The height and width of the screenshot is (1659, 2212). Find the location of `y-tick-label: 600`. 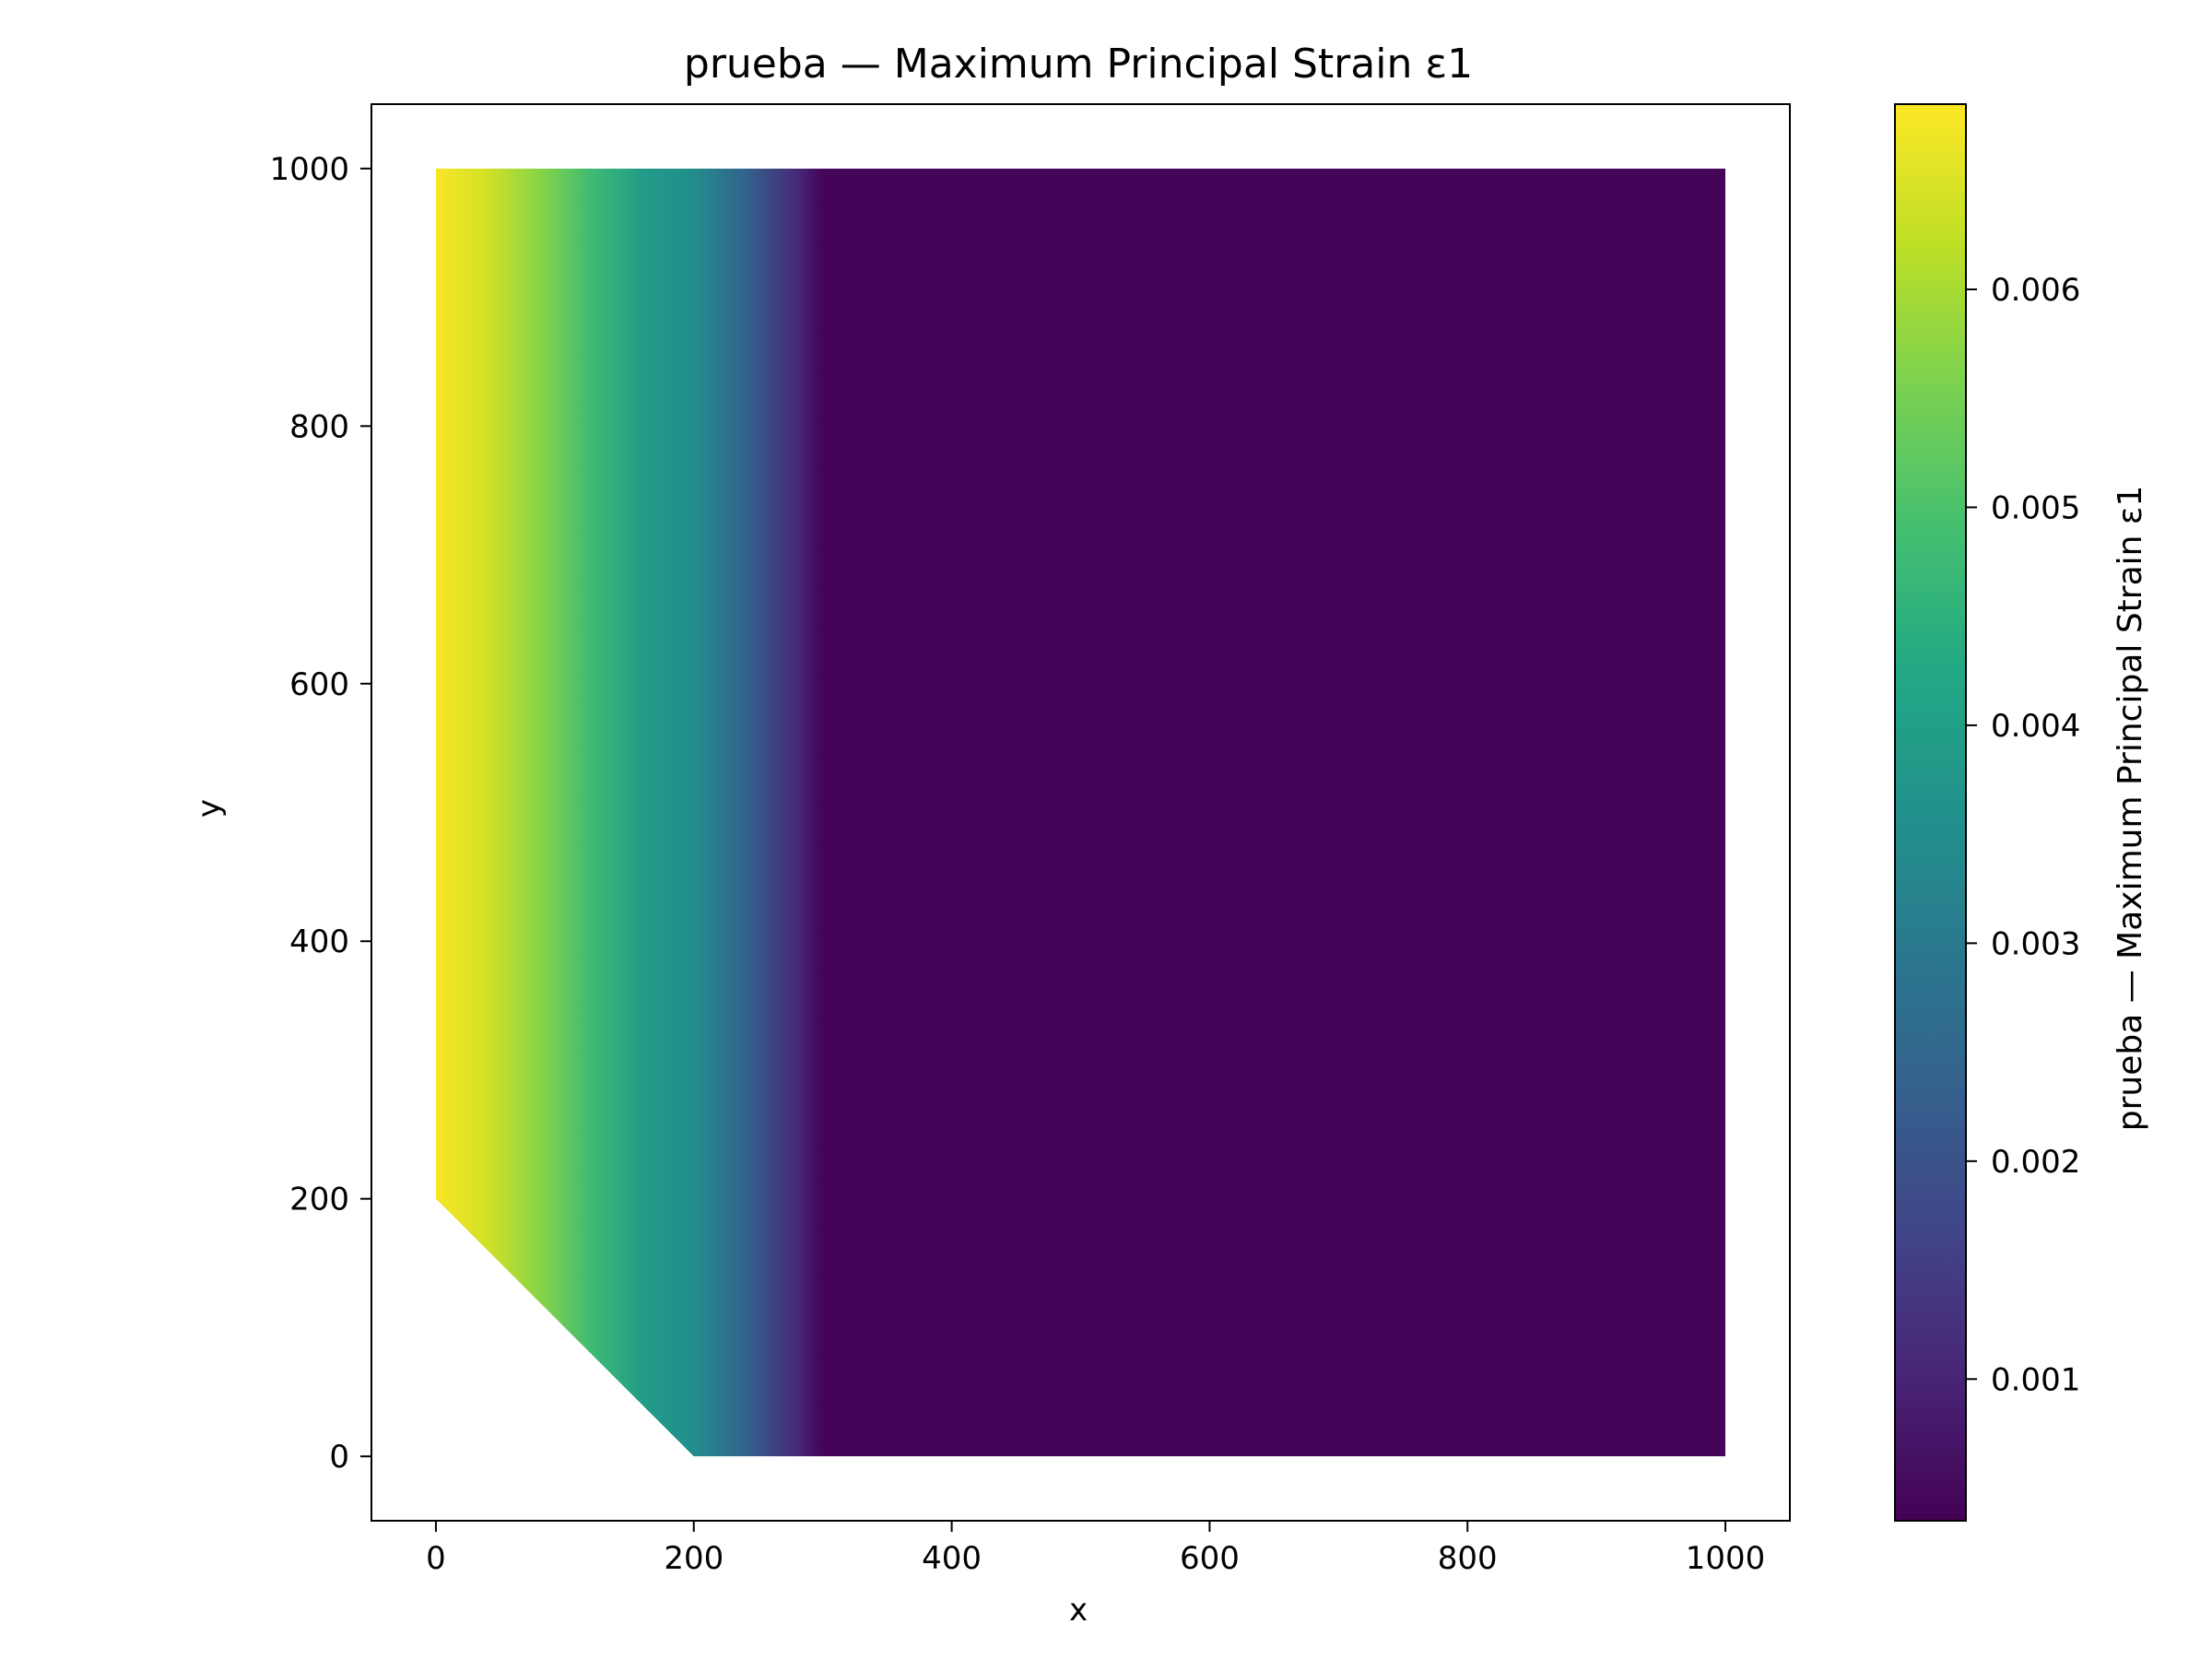

y-tick-label: 600 is located at coordinates (319, 684).